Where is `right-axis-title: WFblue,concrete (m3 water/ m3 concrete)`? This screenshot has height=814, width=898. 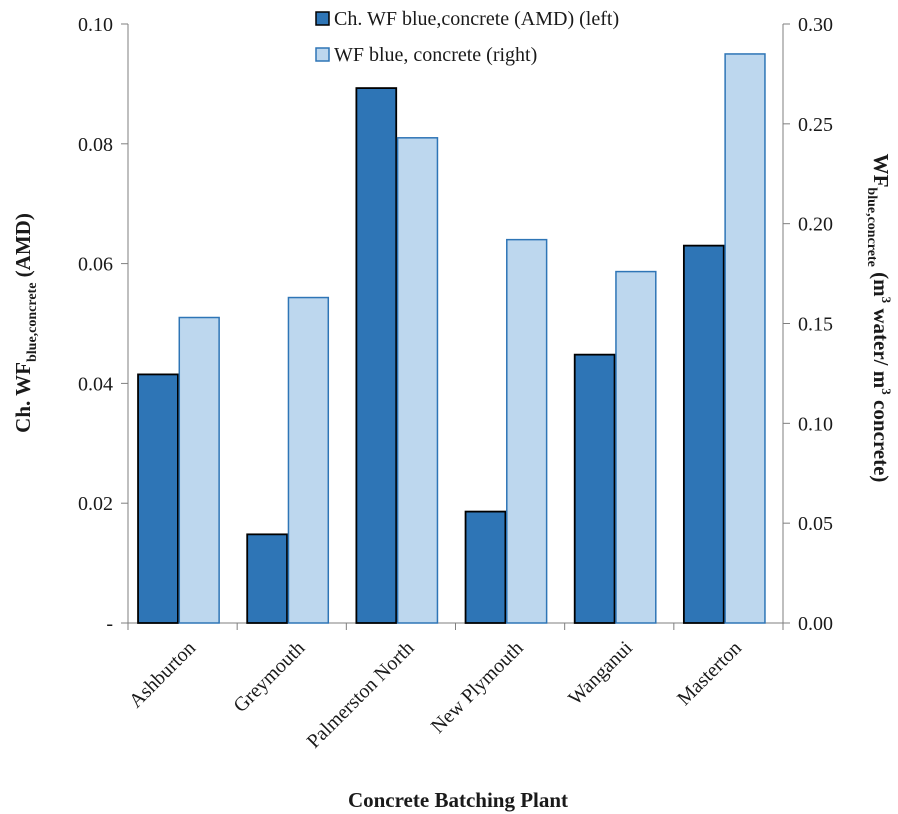 right-axis-title: WFblue,concrete (m3 water/ m3 concrete) is located at coordinates (879, 318).